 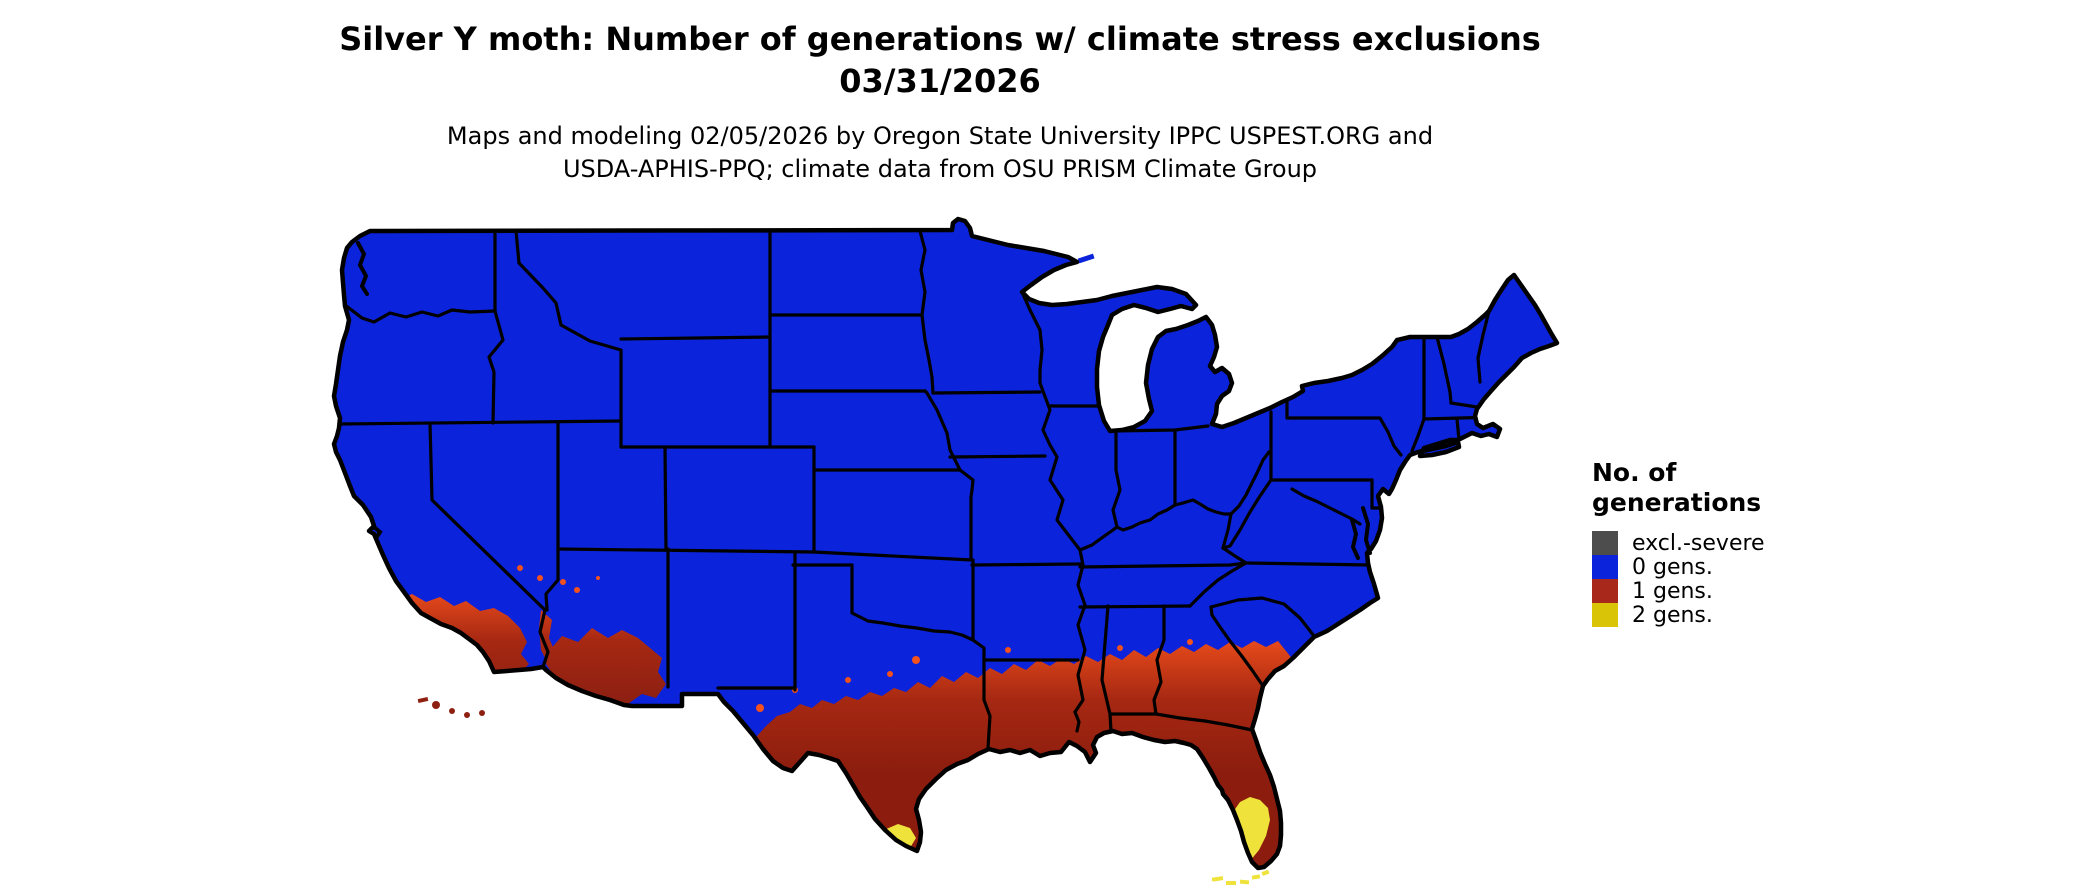 What do you see at coordinates (1672, 615) in the screenshot?
I see `legend-label-2-gens: 2 gens.` at bounding box center [1672, 615].